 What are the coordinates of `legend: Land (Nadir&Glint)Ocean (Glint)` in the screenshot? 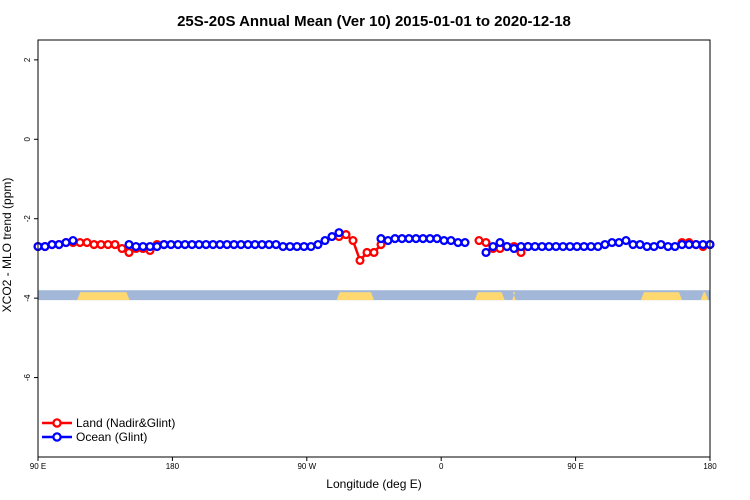 It's located at (108, 430).